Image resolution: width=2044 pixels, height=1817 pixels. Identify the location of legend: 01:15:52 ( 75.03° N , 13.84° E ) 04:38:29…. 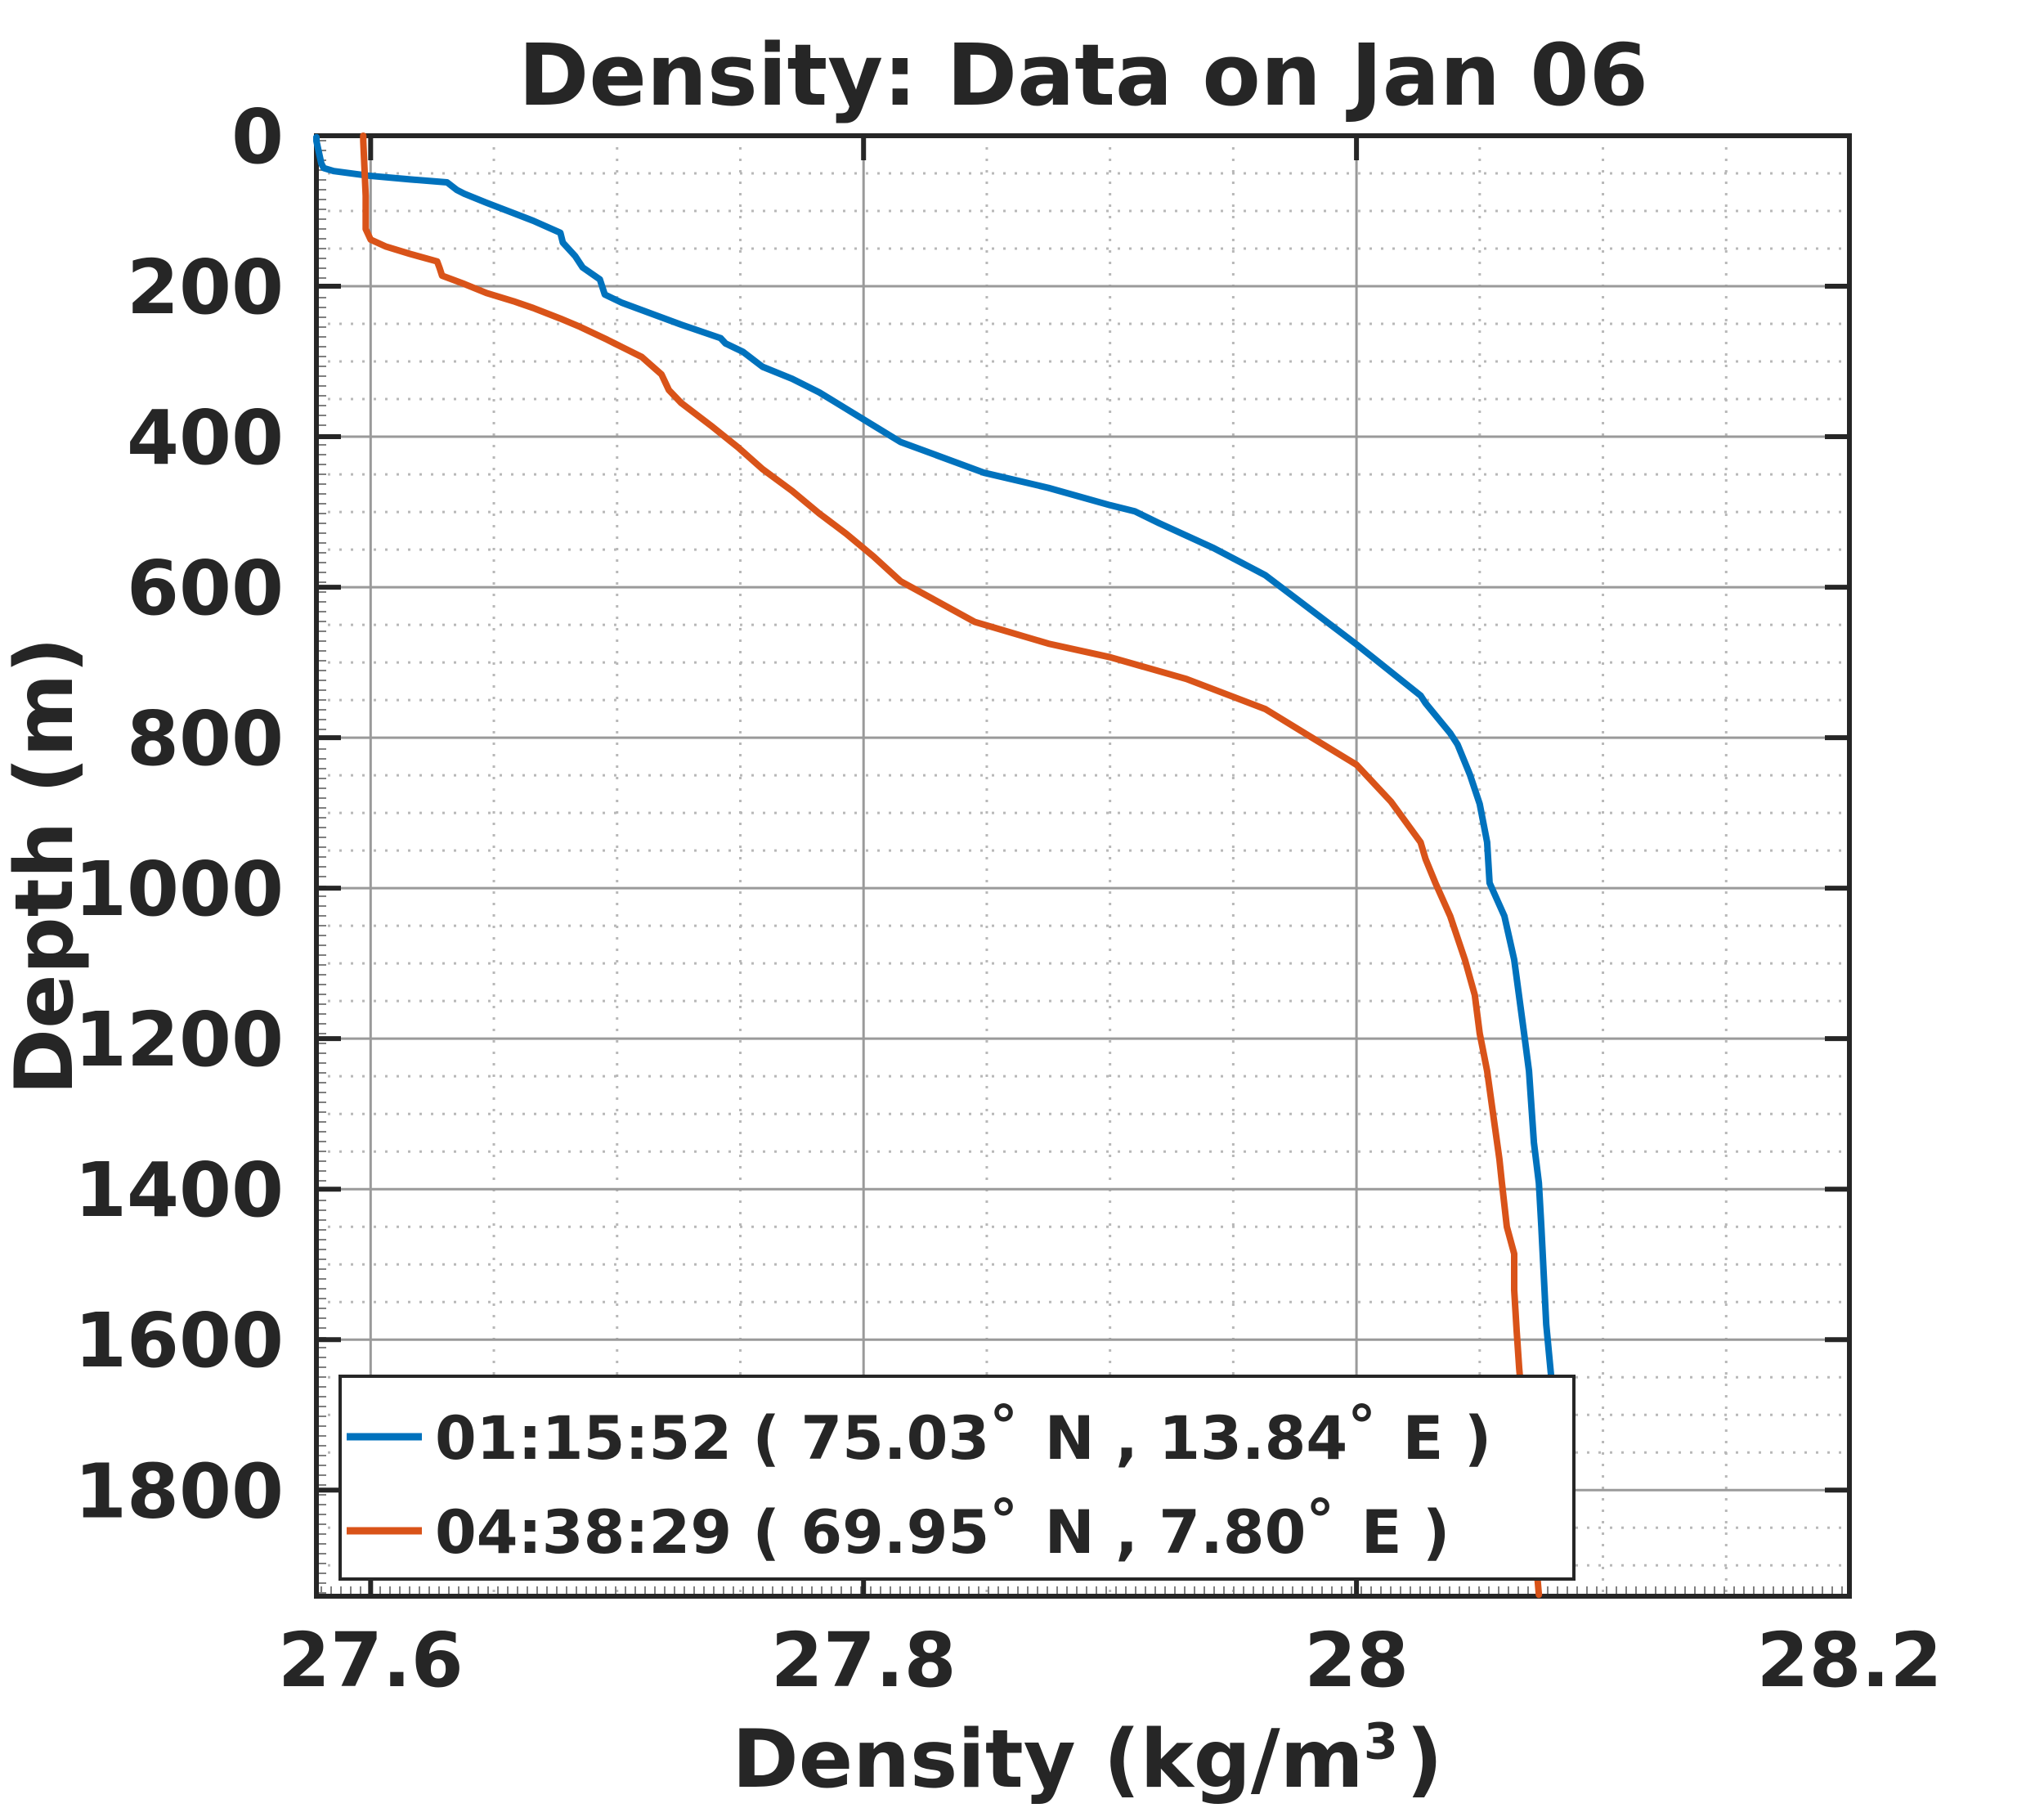
(957, 1478).